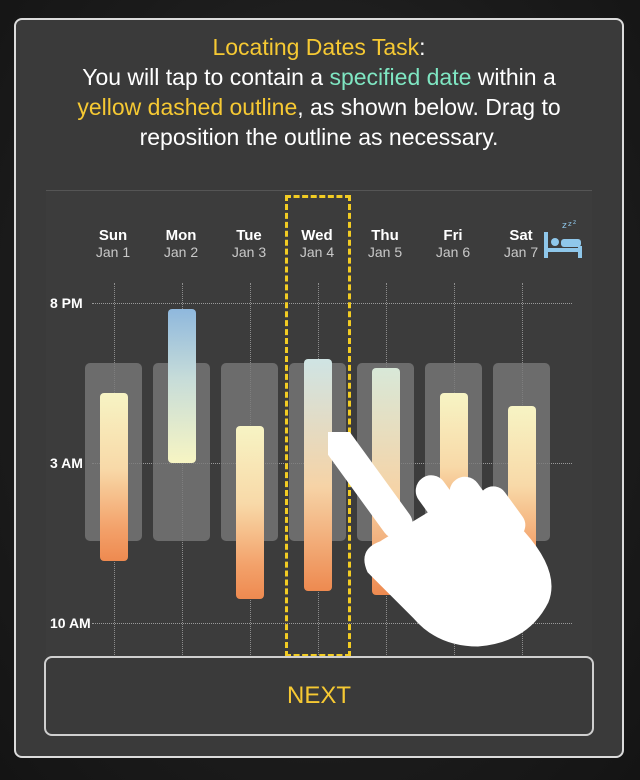  I want to click on specified-date-highlight: specified date, so click(400, 77).